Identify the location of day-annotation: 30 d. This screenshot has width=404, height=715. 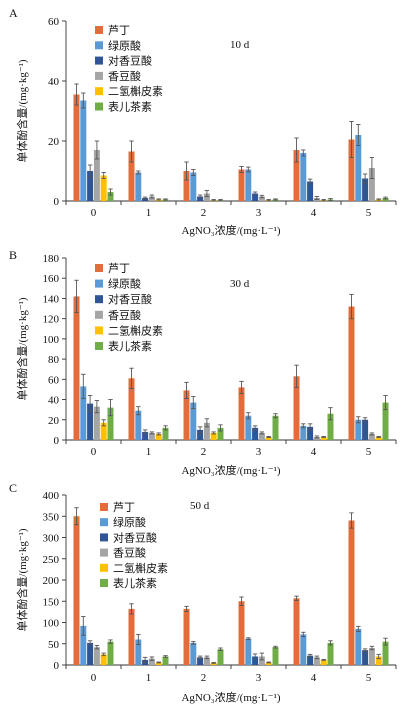
(240, 284).